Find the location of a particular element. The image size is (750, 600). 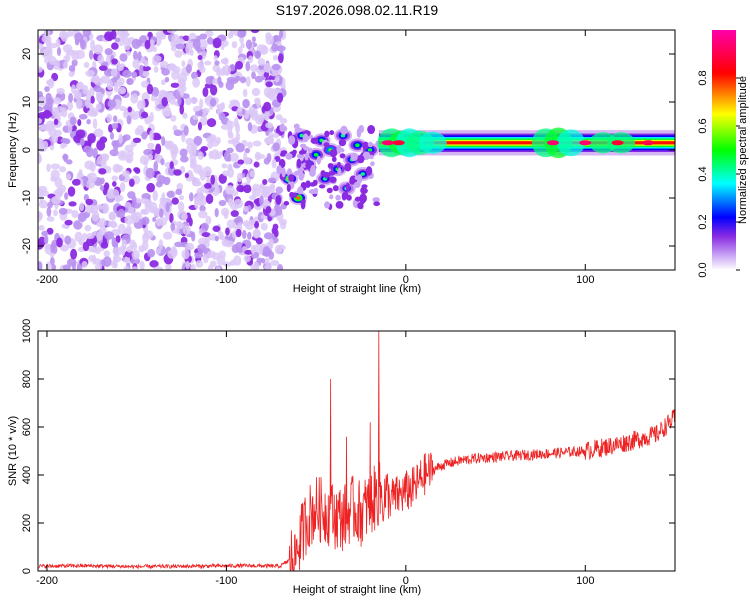

spectrogram-ytick-label: 10 is located at coordinates (27, 102).